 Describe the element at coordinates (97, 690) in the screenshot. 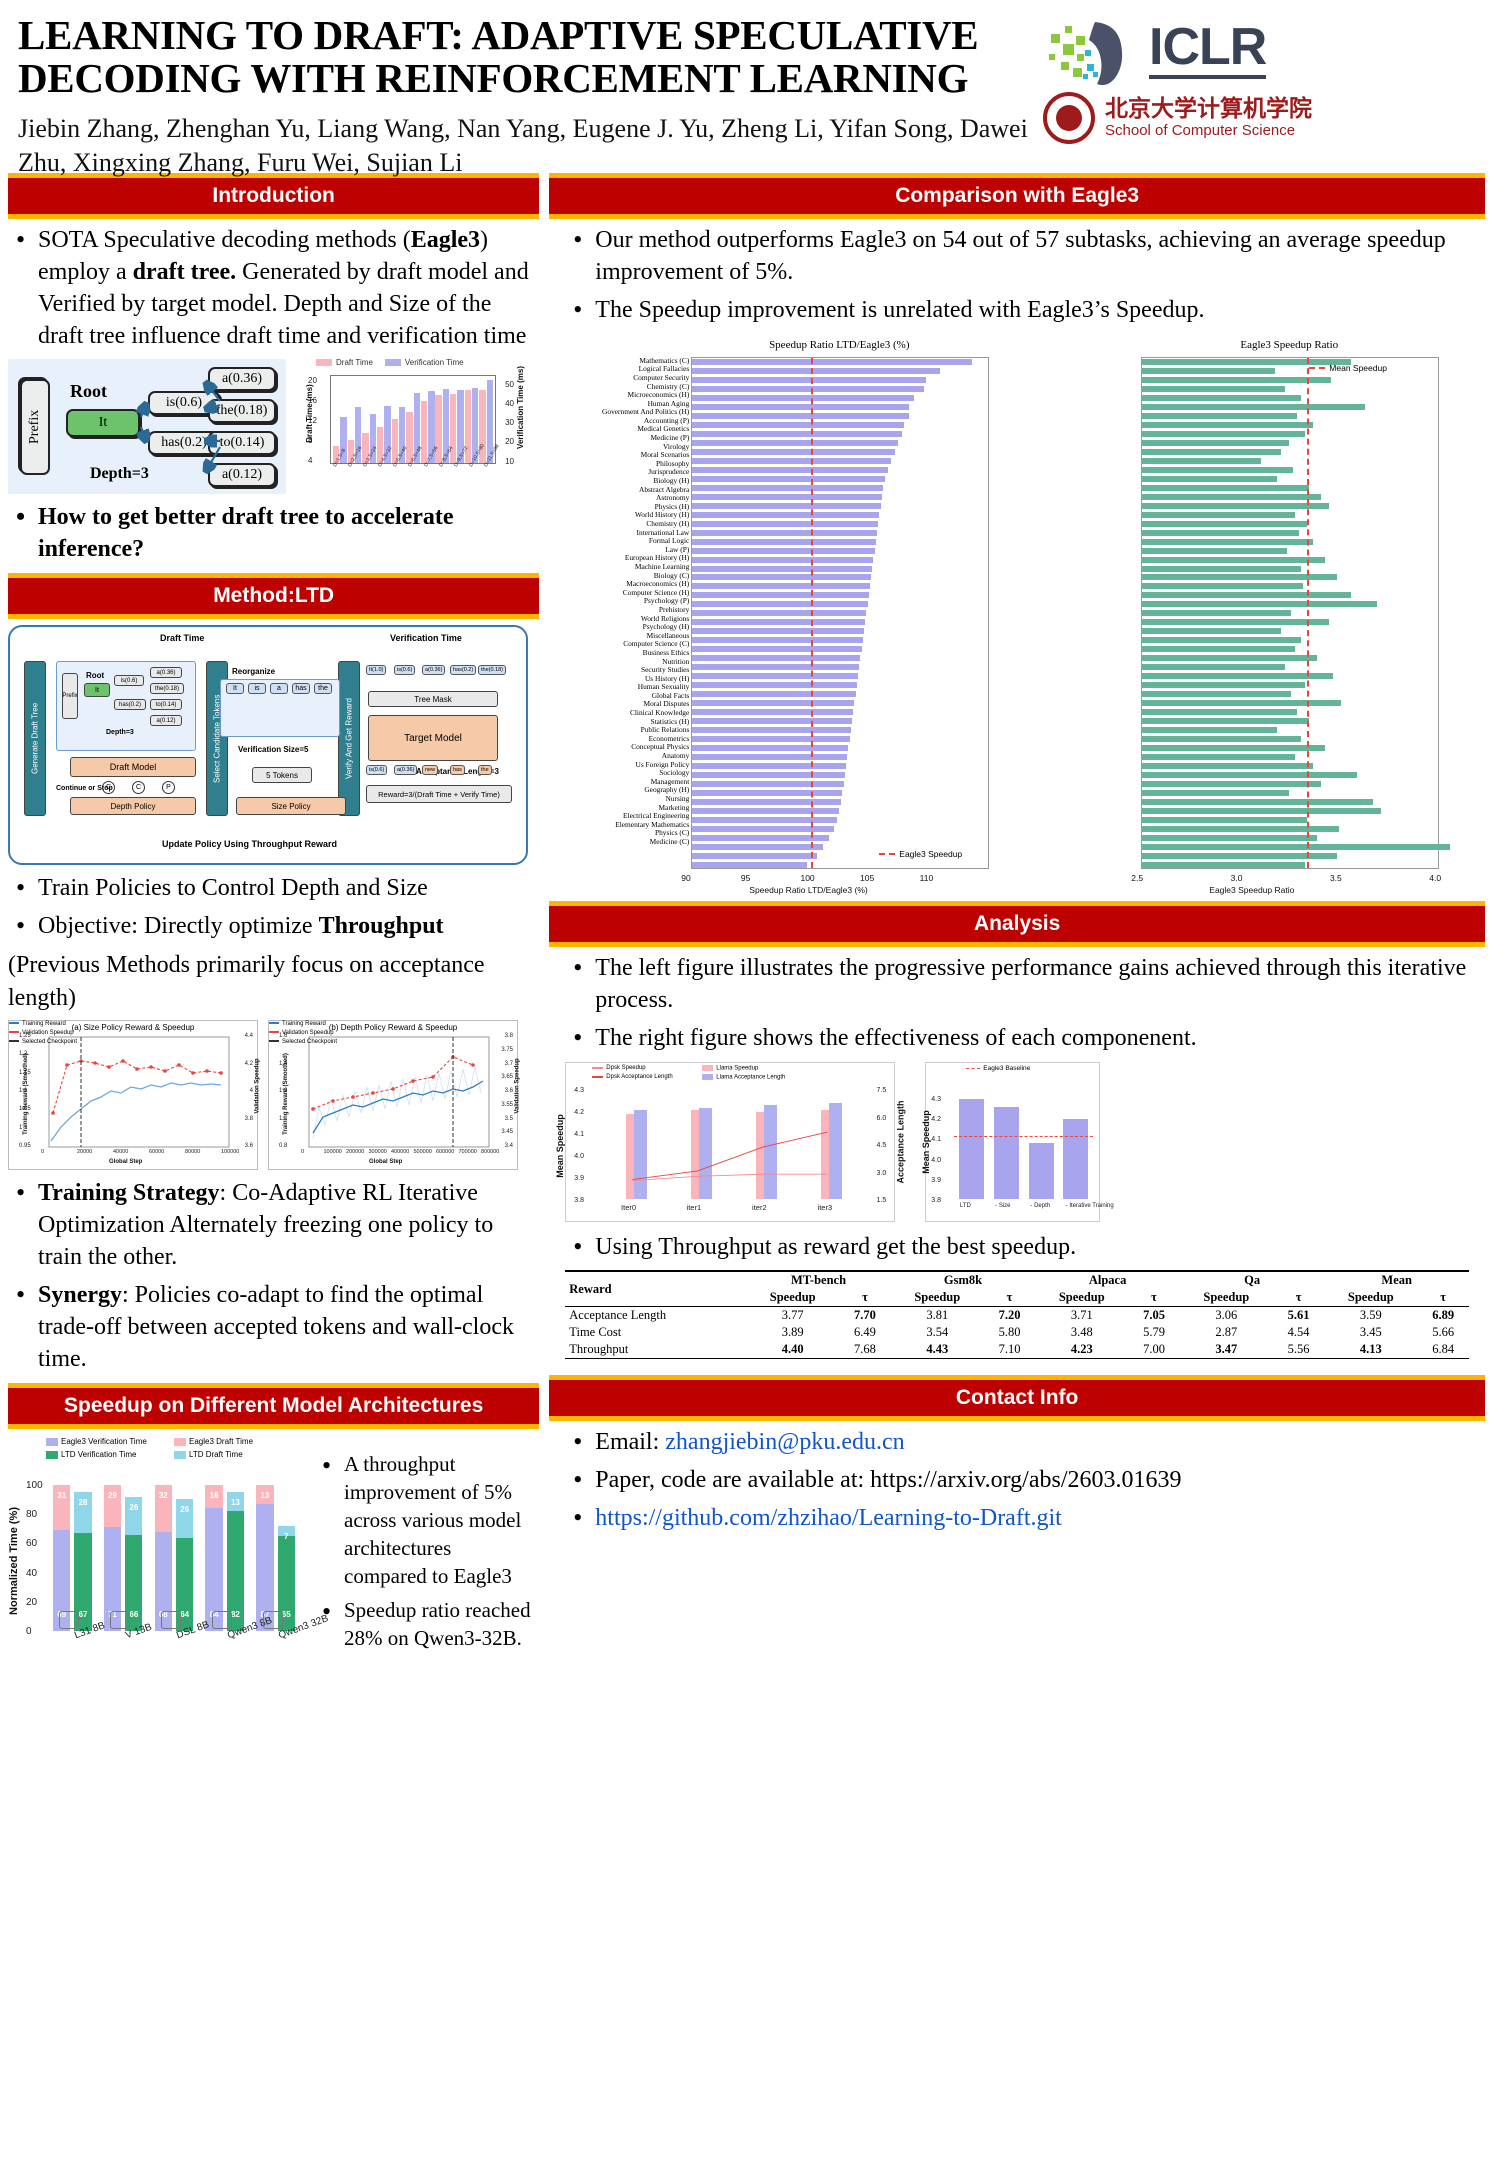

I see `diagram-root-token: It` at that location.